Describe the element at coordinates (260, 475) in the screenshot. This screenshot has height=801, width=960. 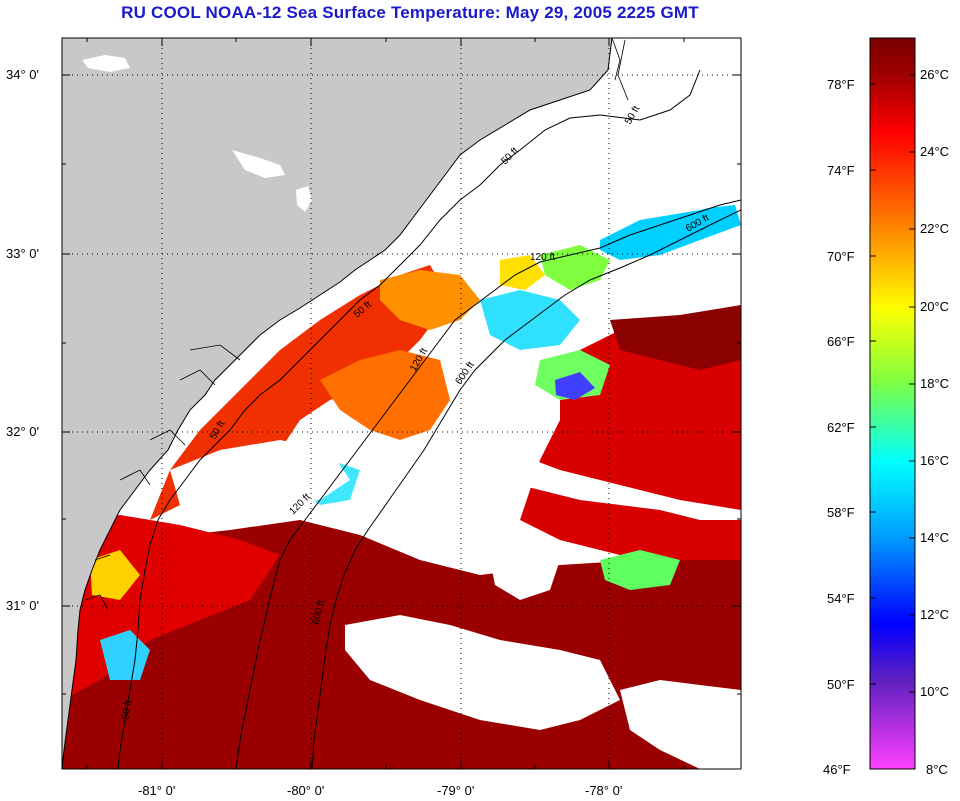
I see `cloud-mass-west` at that location.